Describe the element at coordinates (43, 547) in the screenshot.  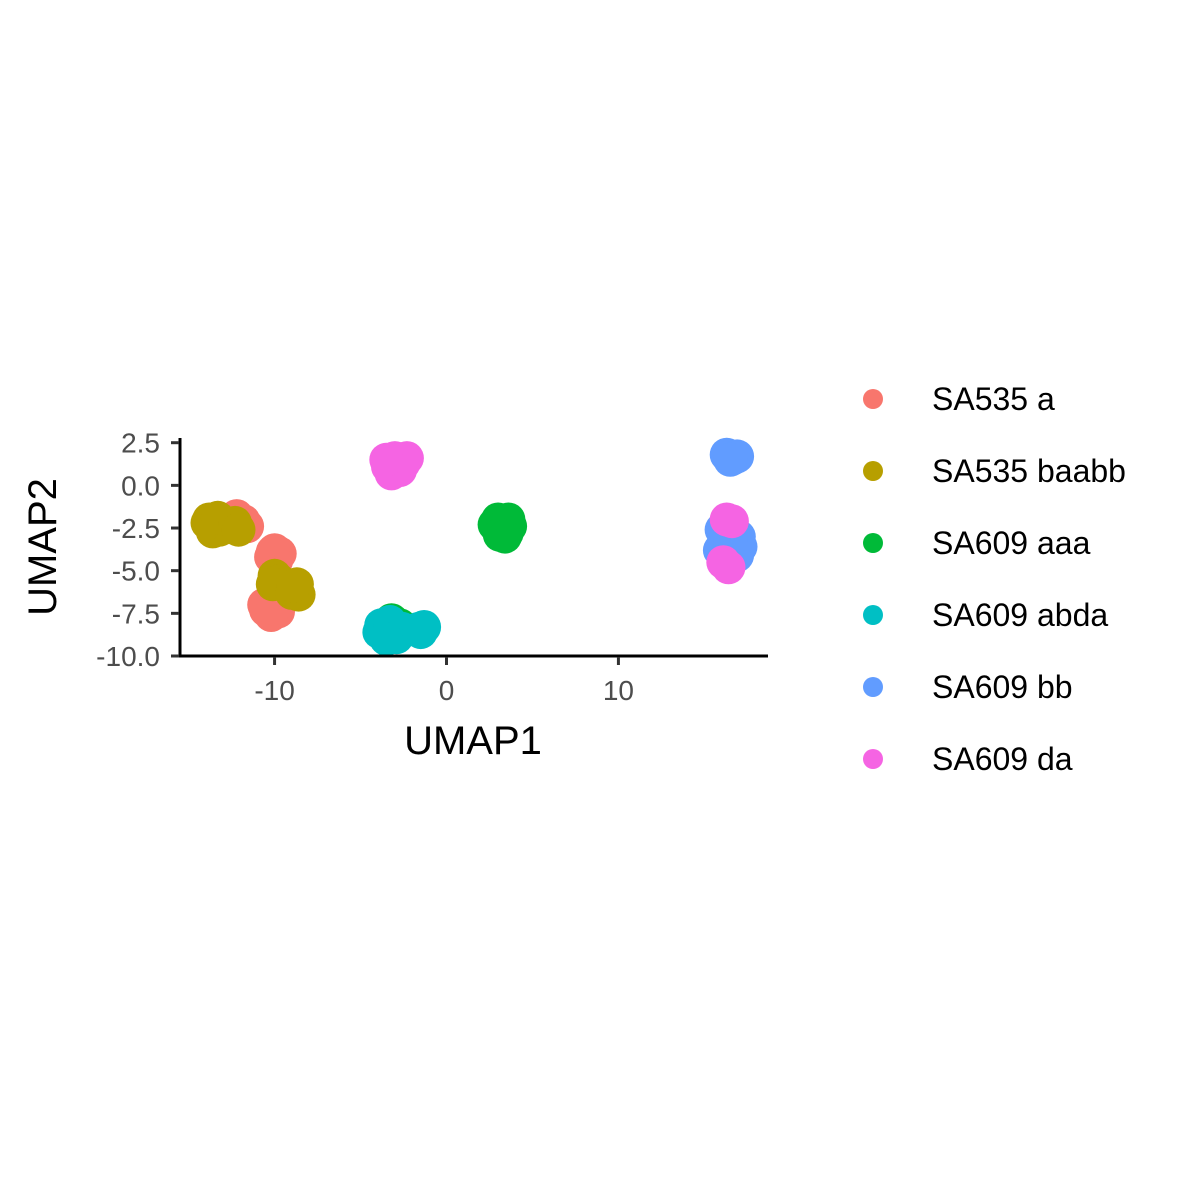
I see `y-axis-title: UMAP2` at that location.